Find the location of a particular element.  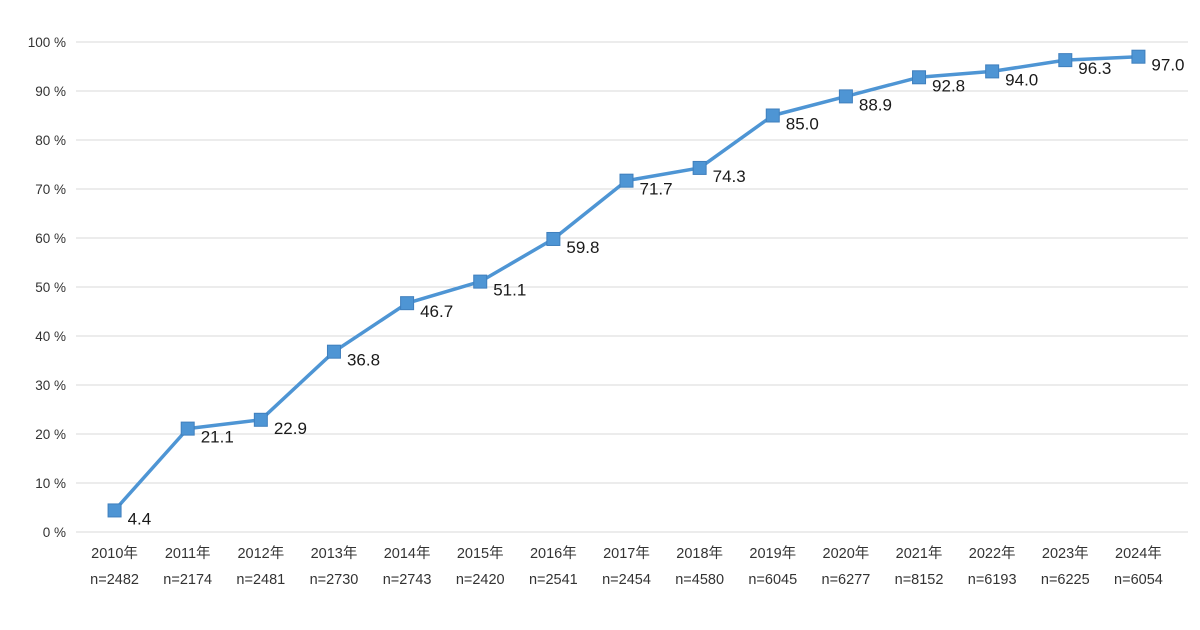

x-axis-label: 2023年 is located at coordinates (1065, 553).